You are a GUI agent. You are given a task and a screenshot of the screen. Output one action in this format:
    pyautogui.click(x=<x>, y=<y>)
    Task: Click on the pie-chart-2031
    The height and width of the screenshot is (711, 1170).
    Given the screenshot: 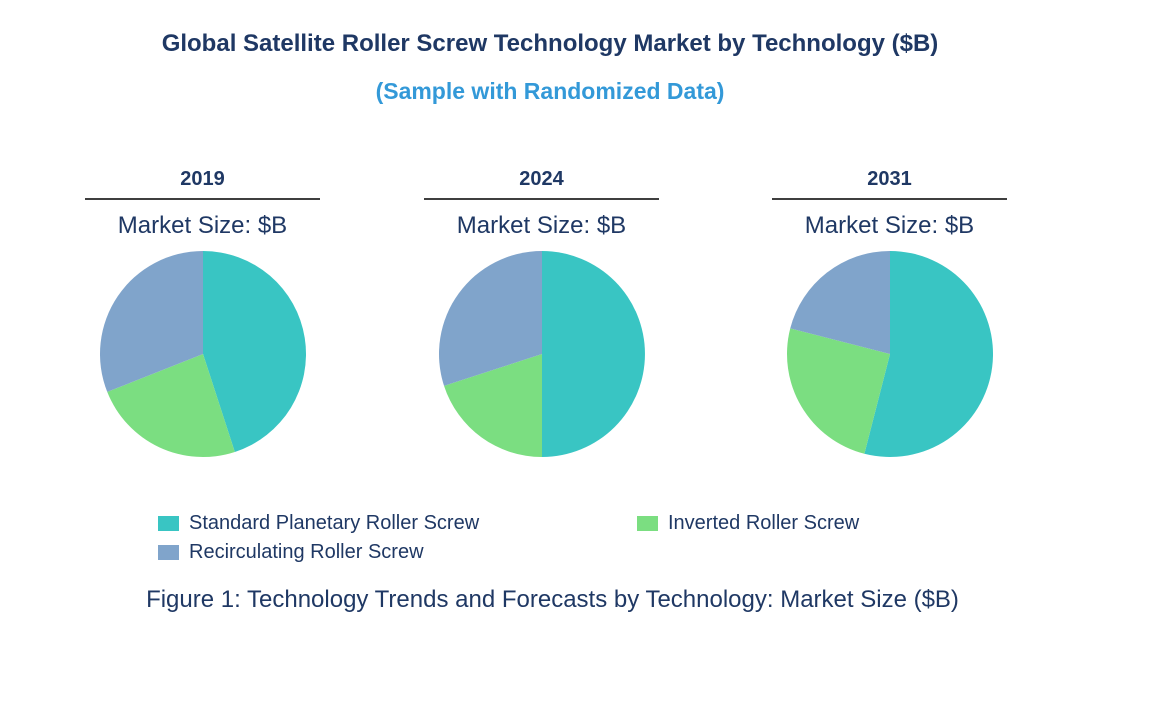 What is the action you would take?
    pyautogui.click(x=889, y=354)
    